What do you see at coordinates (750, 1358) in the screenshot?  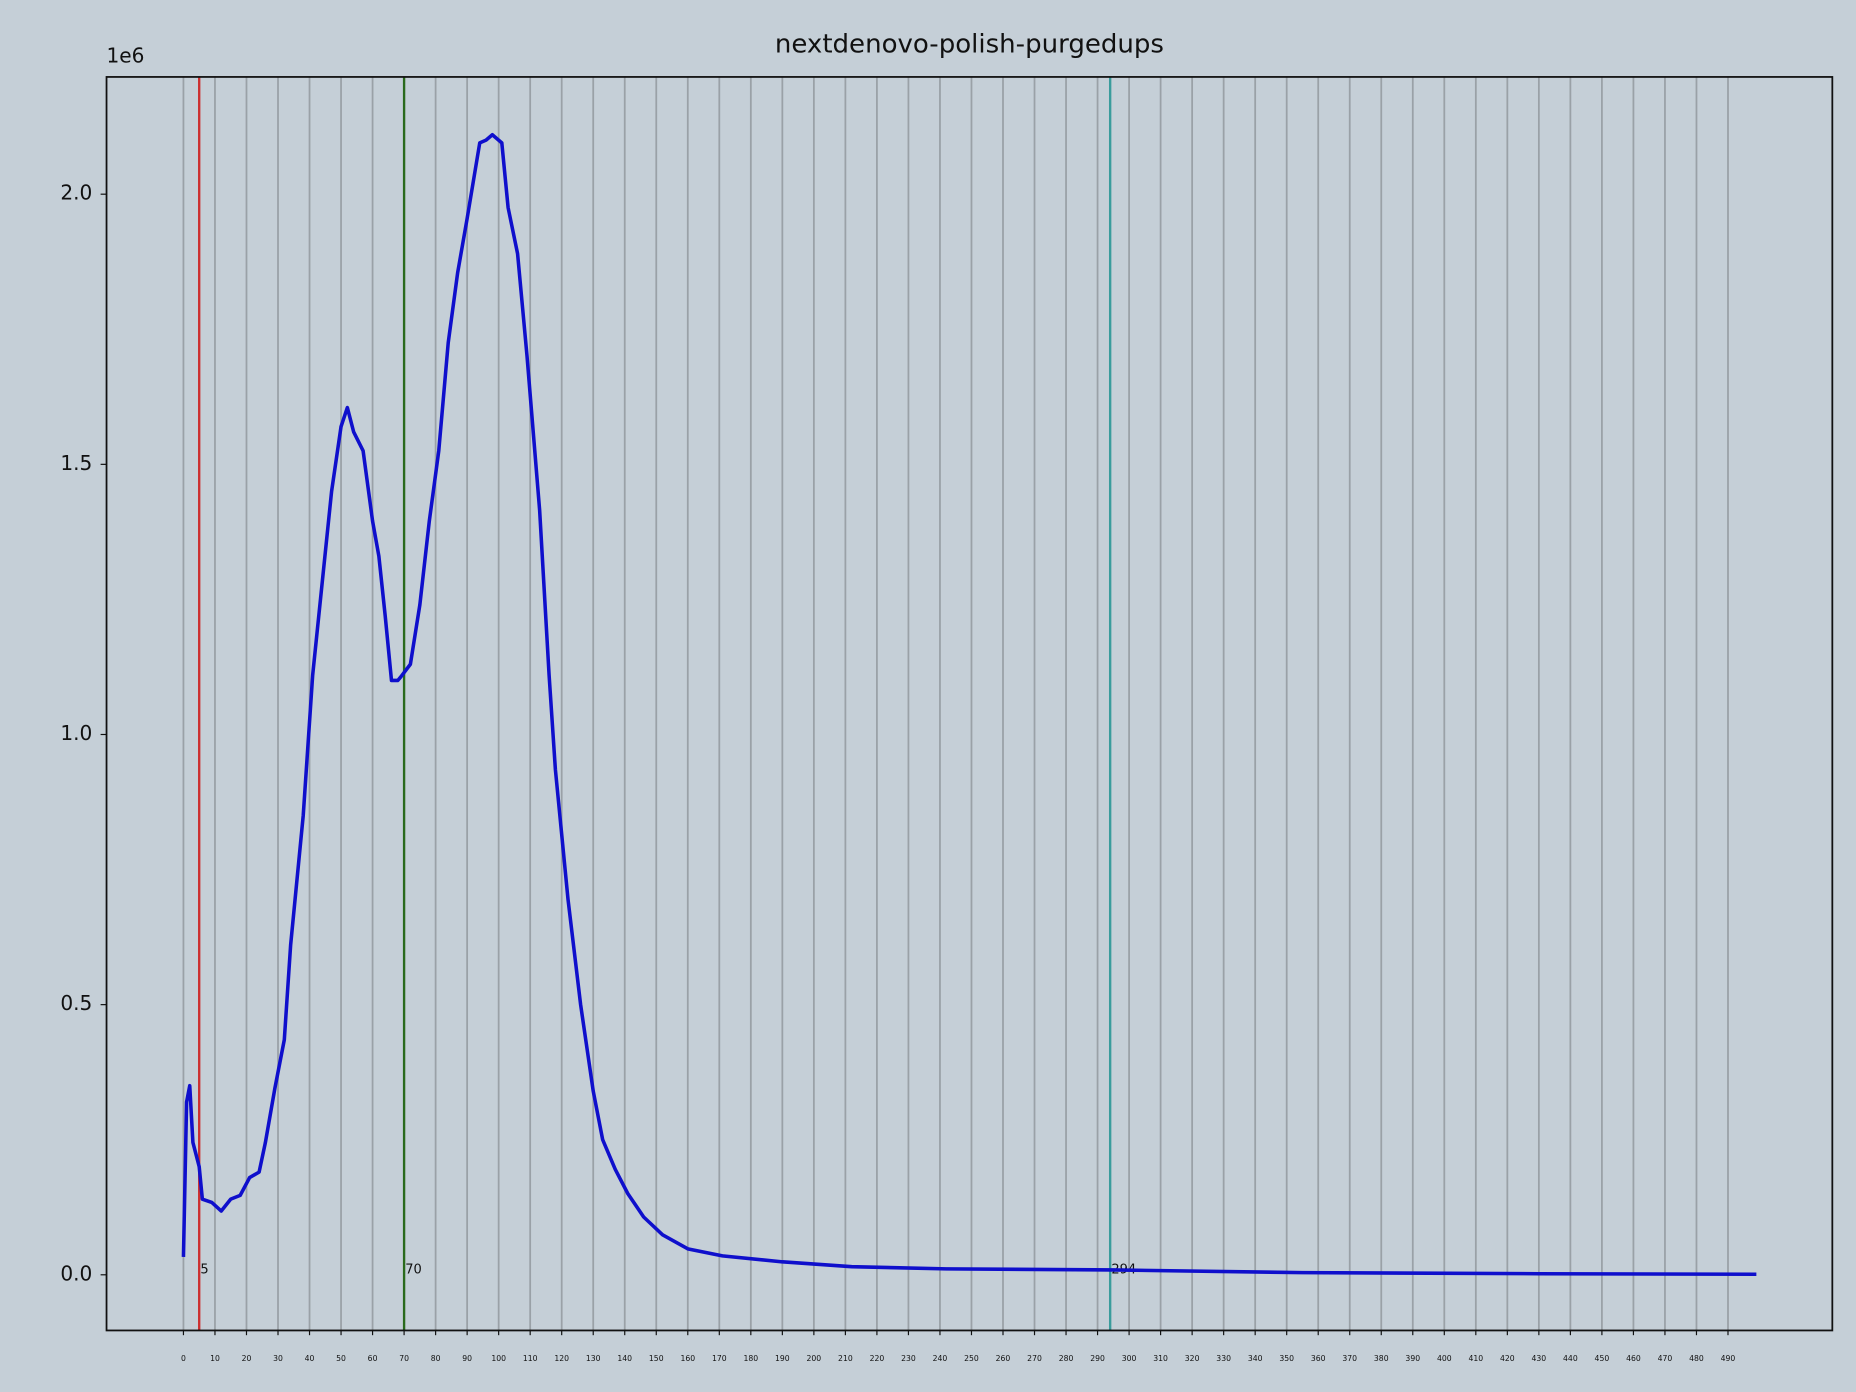 I see `x-tick-label: 180` at bounding box center [750, 1358].